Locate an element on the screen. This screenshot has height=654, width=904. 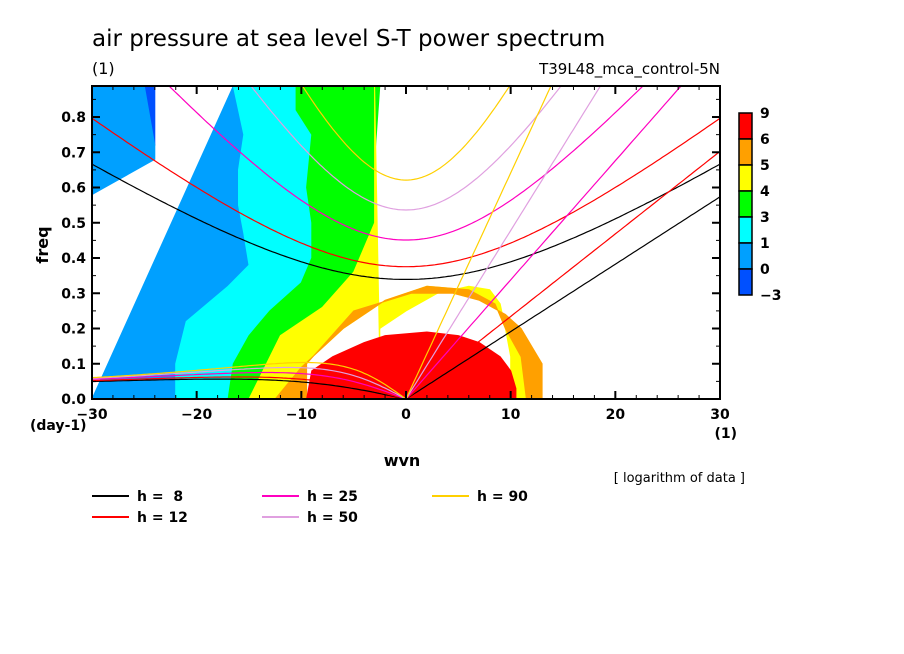
colorbar-label: 4 is located at coordinates (765, 192).